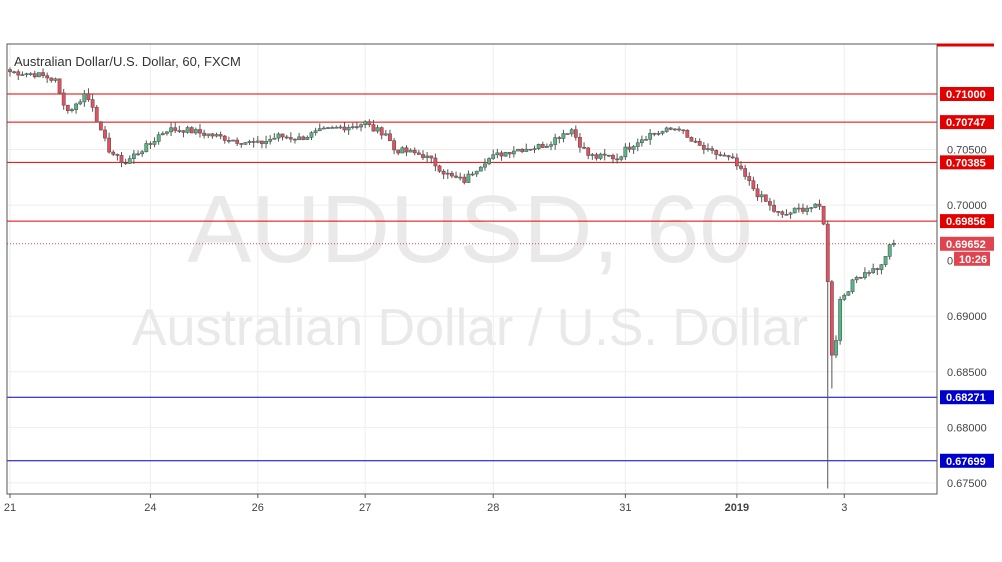 The height and width of the screenshot is (562, 1002). Describe the element at coordinates (967, 428) in the screenshot. I see `y-tick-label: 0.68000` at that location.